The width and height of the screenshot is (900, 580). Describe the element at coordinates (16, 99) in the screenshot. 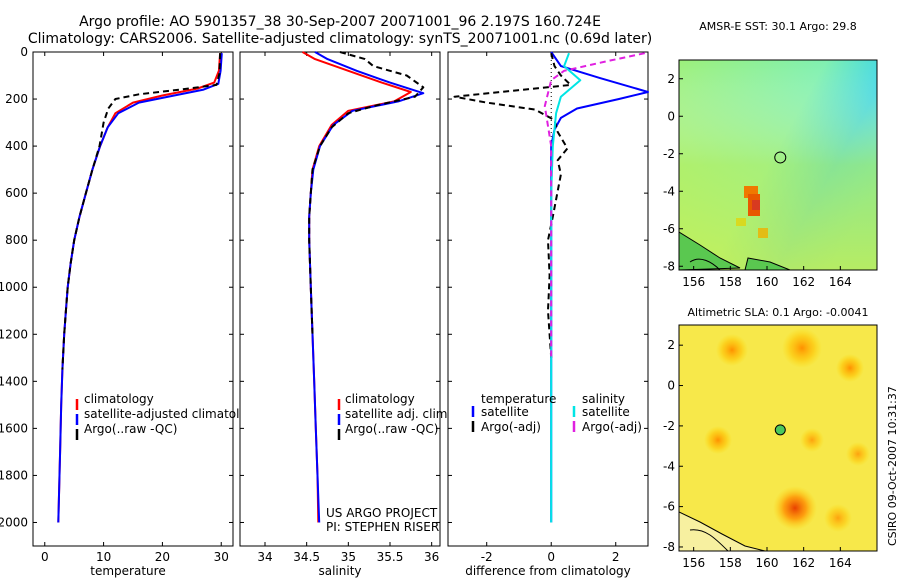

I see `y-tick-label: 200` at that location.